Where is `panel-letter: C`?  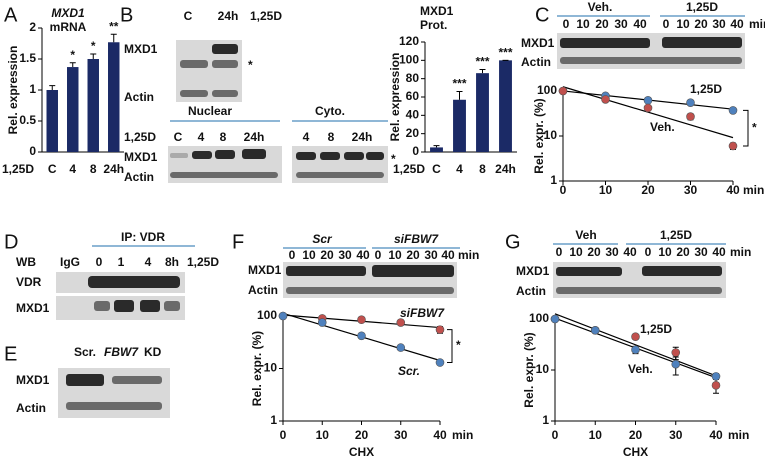 panel-letter: C is located at coordinates (542, 15).